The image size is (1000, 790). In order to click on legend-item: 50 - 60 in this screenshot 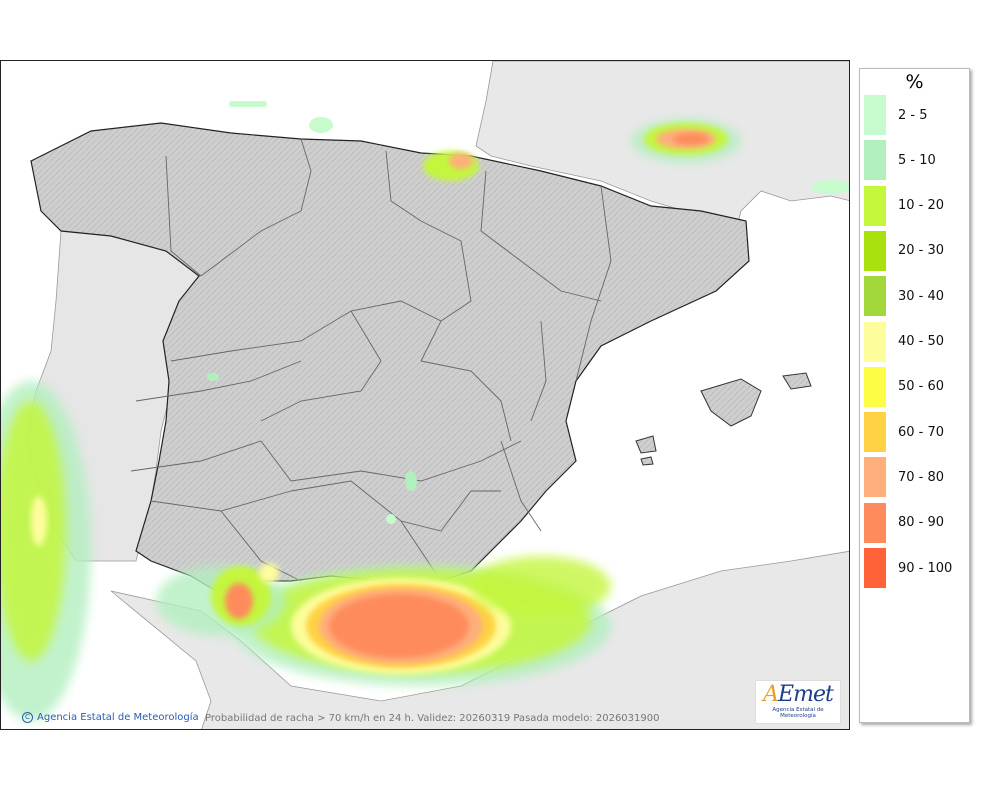, I will do `click(904, 386)`.